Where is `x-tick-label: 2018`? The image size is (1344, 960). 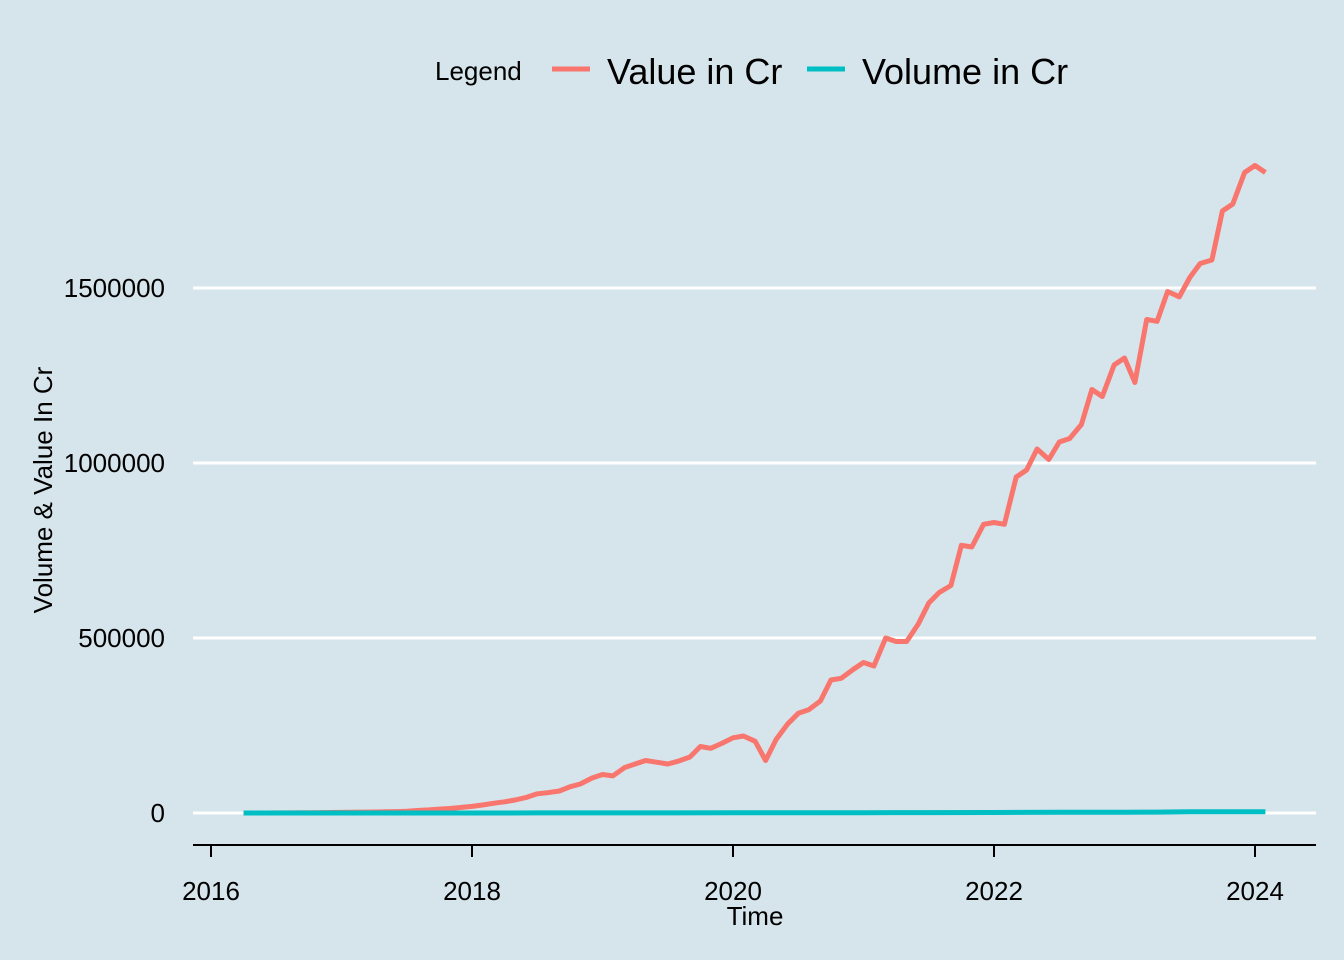 x-tick-label: 2018 is located at coordinates (472, 891).